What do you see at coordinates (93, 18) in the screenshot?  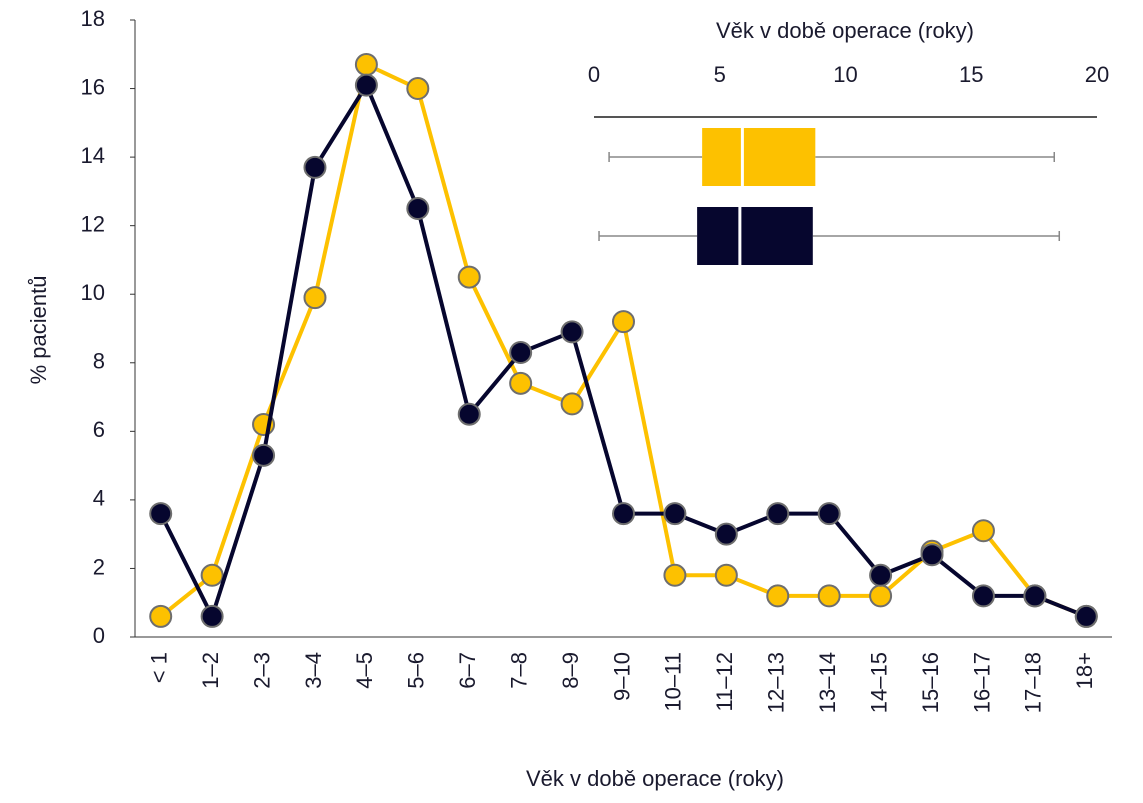 I see `y-tick-label: 18` at bounding box center [93, 18].